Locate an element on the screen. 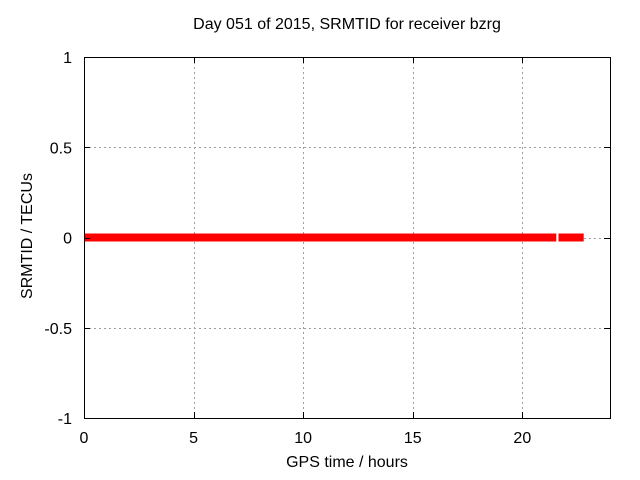  y-tick-label: -0.5 is located at coordinates (58, 329).